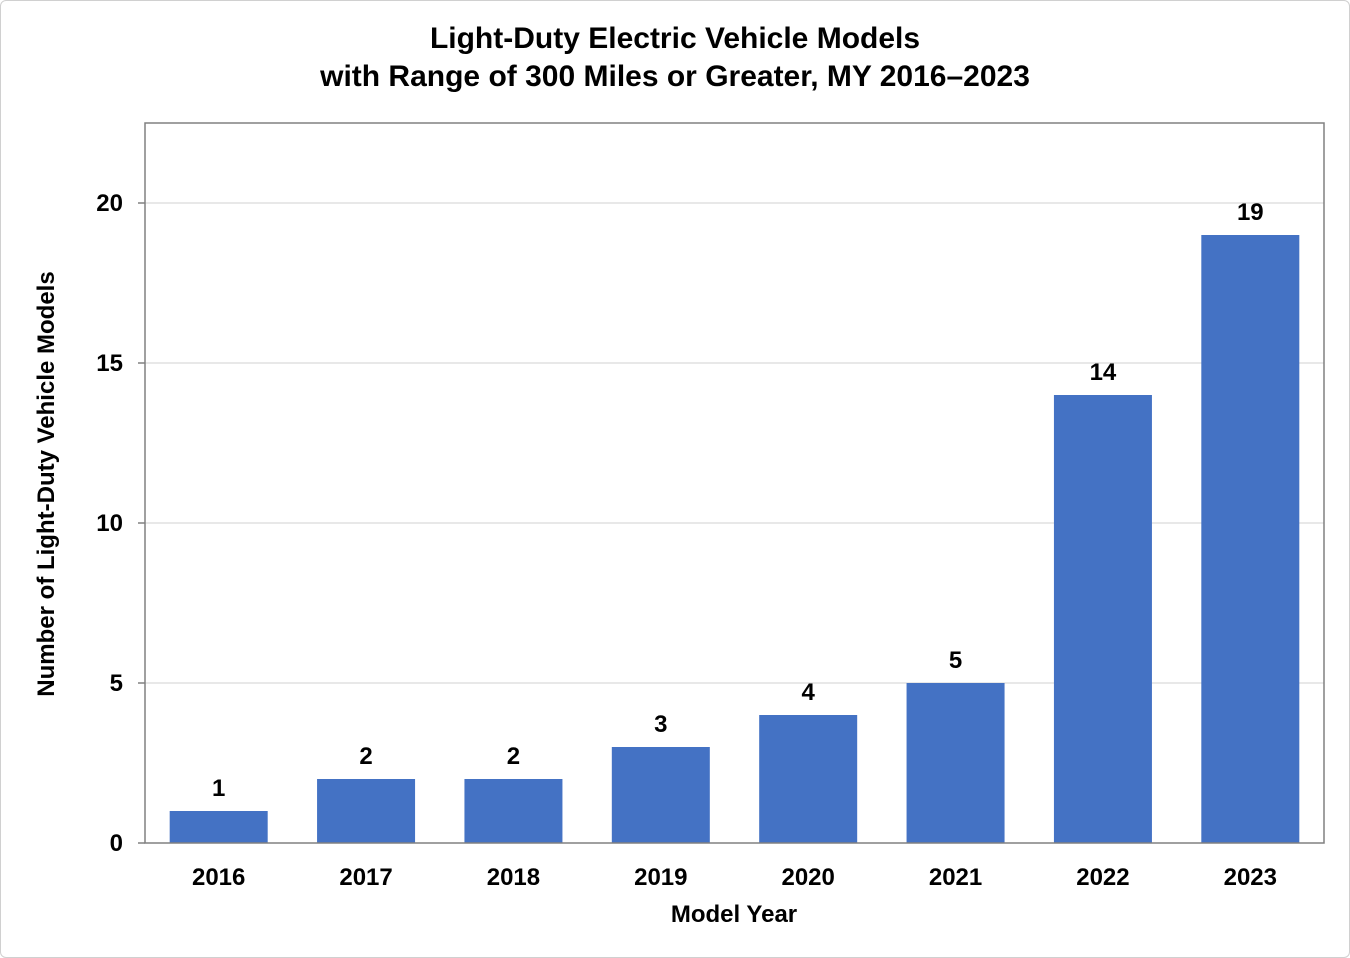  What do you see at coordinates (116, 683) in the screenshot?
I see `y-tick-label: 5` at bounding box center [116, 683].